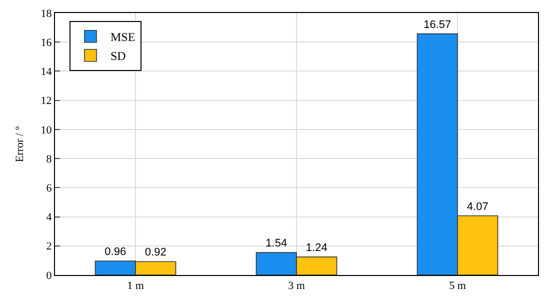  I want to click on data-label: 1.24, so click(317, 248).